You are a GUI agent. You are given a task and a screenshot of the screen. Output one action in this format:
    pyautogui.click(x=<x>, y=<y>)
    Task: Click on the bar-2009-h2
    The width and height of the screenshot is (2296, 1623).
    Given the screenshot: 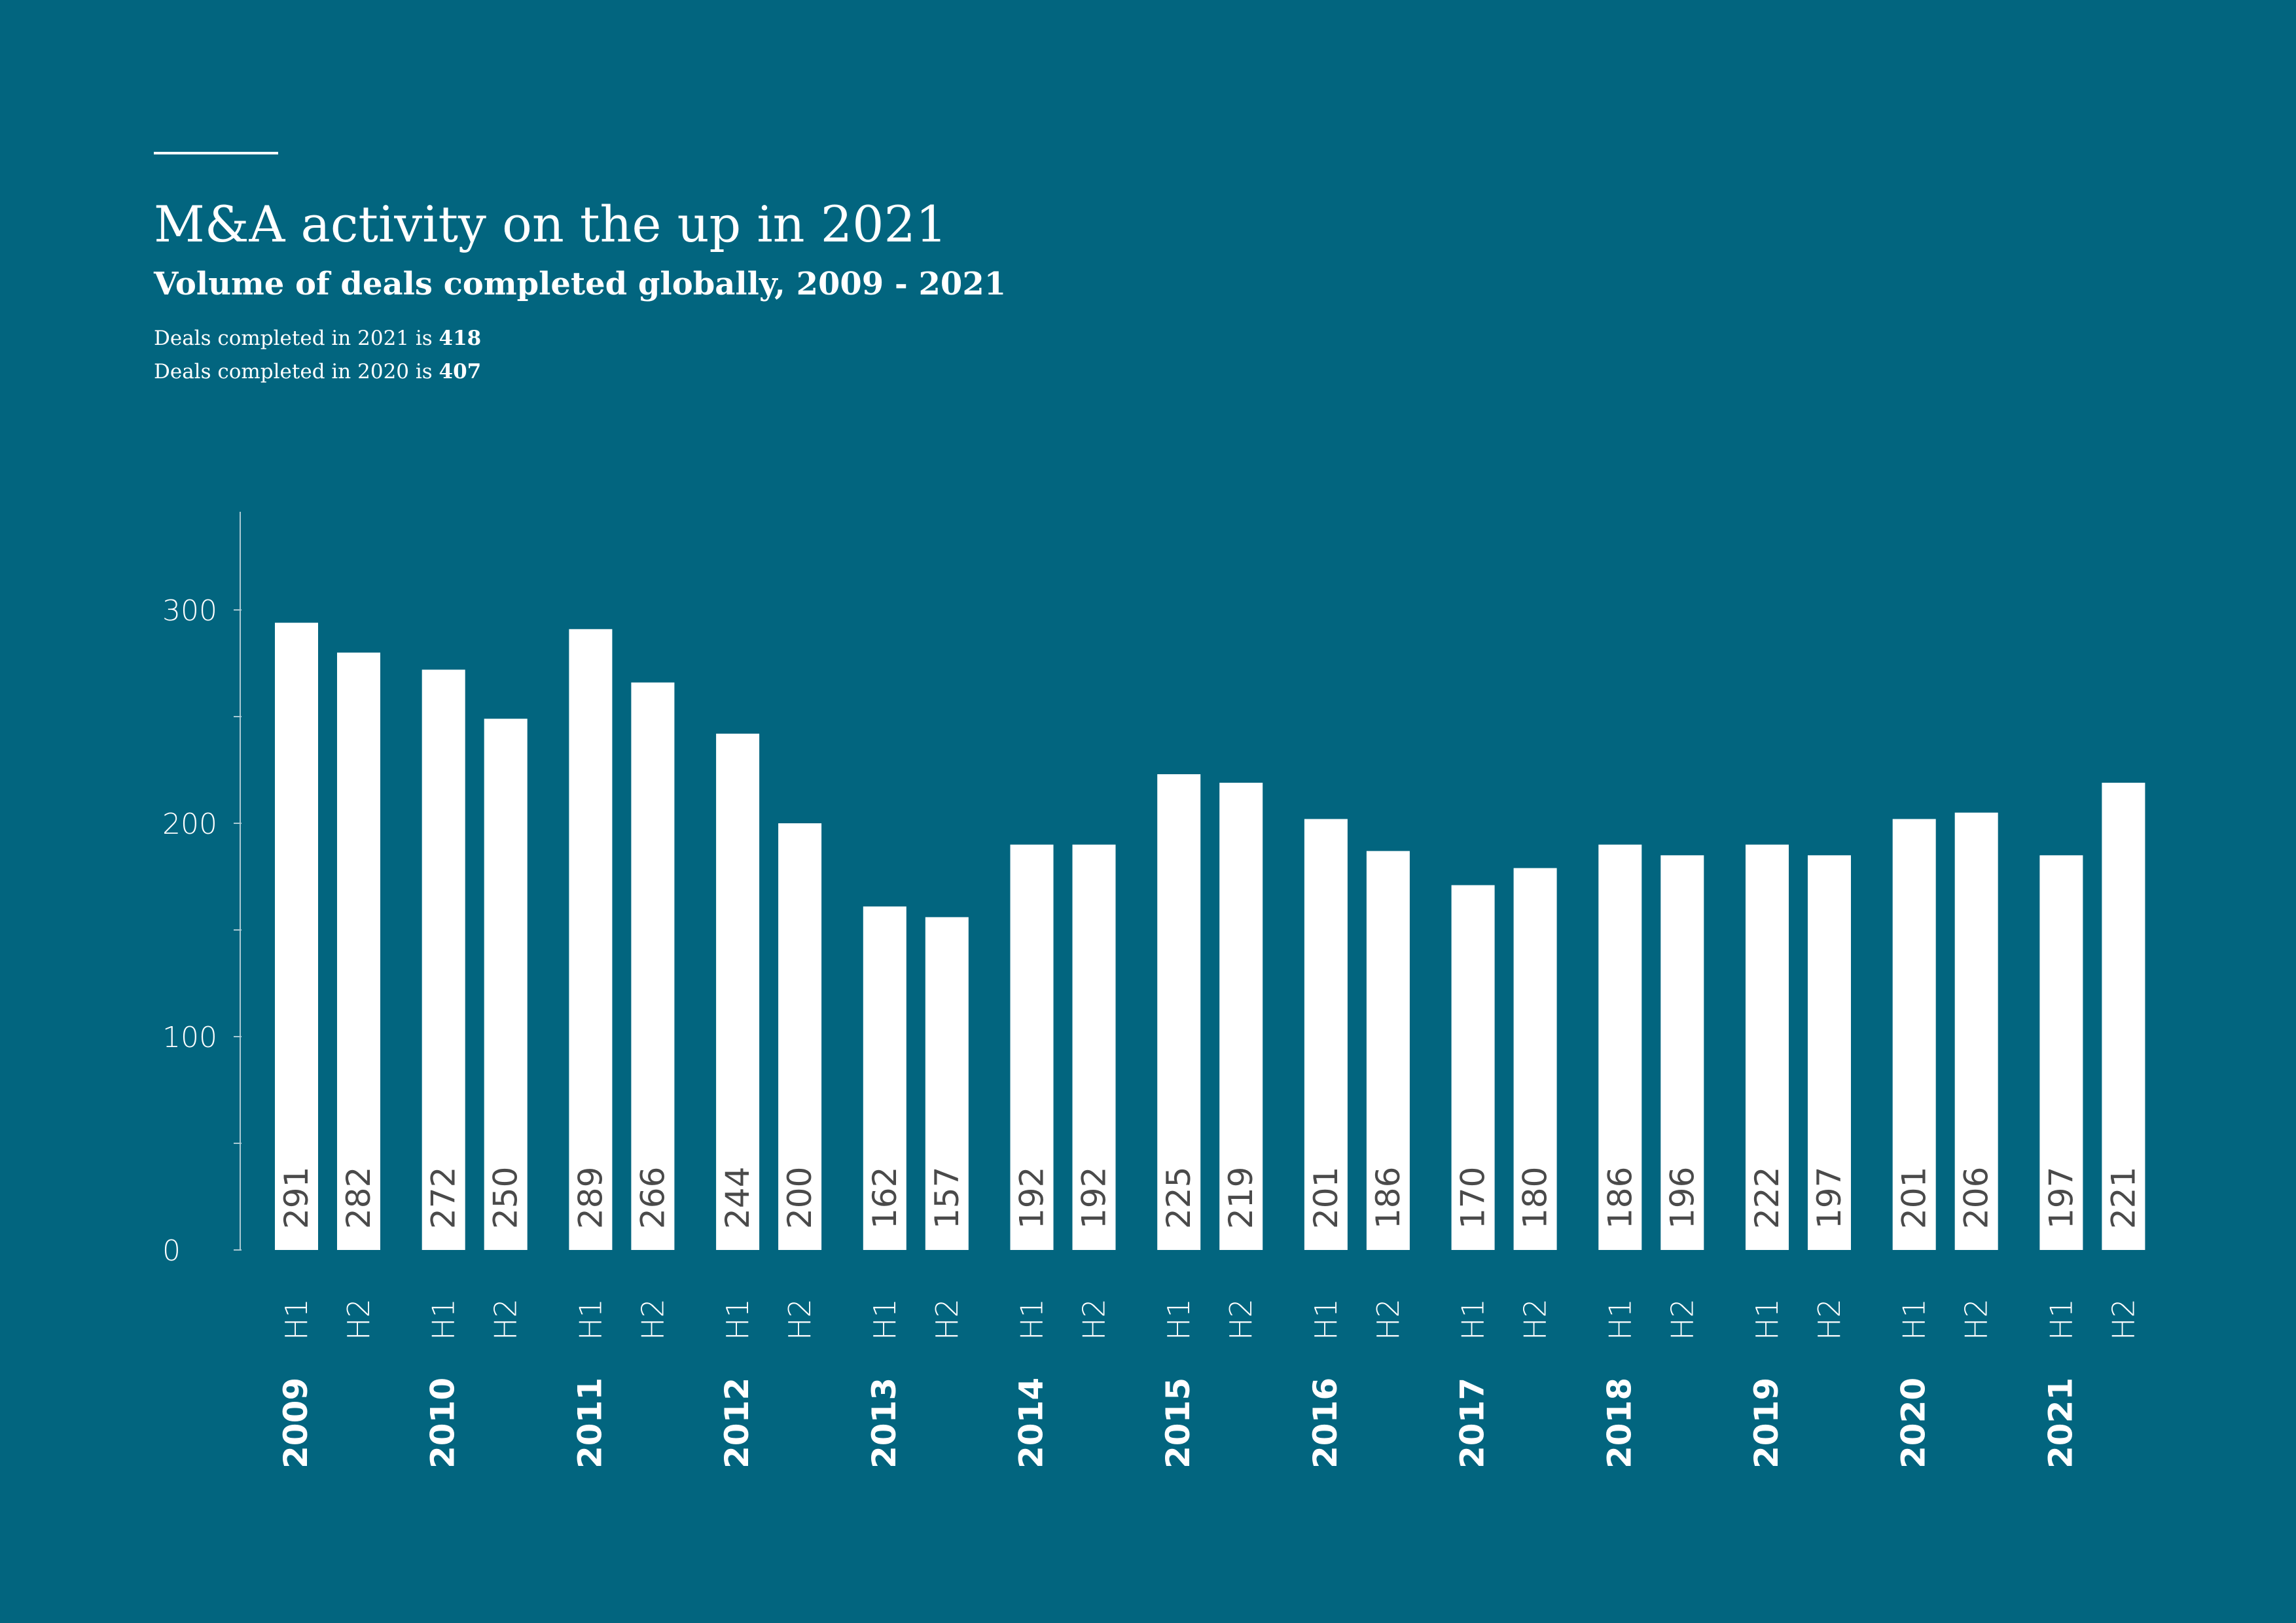 What is the action you would take?
    pyautogui.click(x=358, y=951)
    